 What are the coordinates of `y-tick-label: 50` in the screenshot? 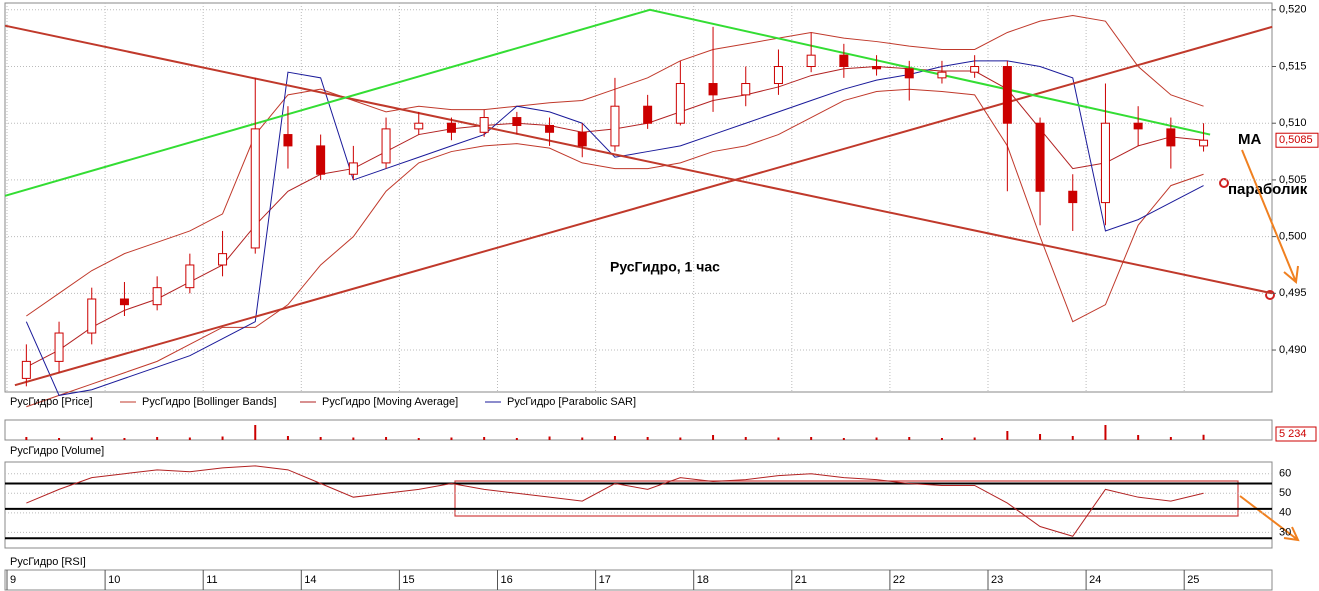 It's located at (1285, 493).